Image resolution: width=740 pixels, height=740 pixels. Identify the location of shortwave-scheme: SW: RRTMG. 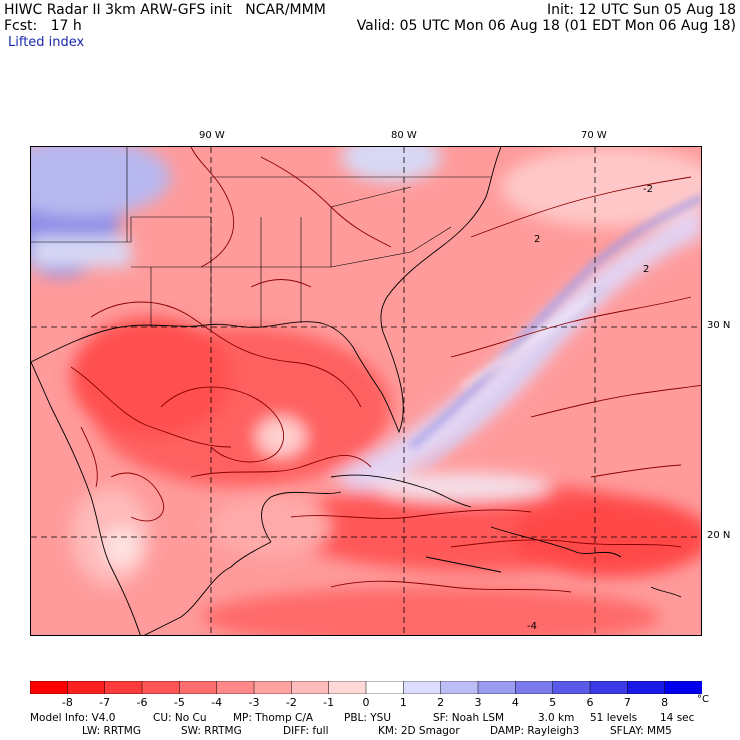
(211, 731).